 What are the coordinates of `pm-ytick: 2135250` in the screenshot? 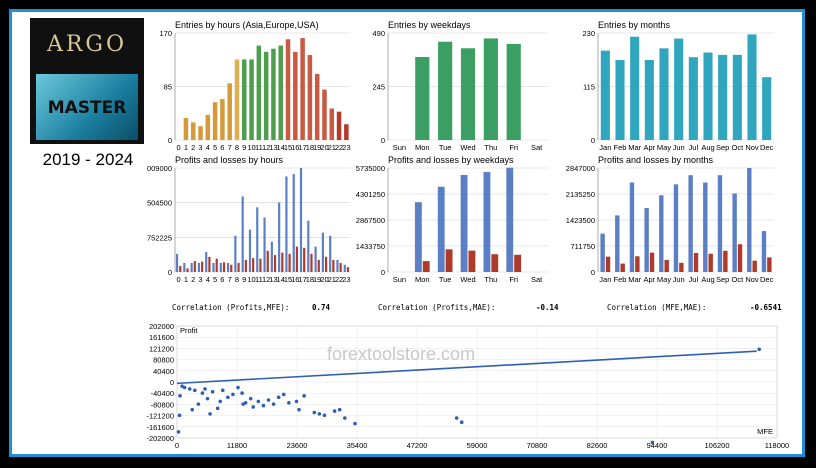 It's located at (580, 194).